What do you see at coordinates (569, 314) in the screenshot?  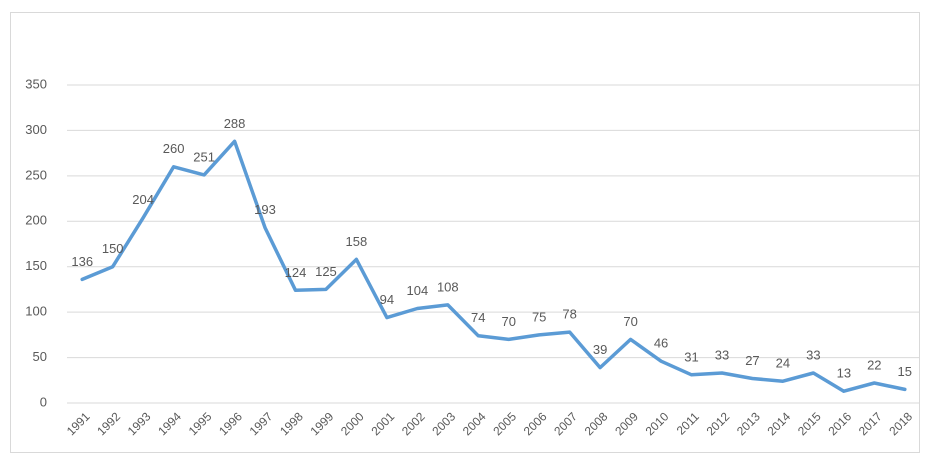 I see `data-label: 78` at bounding box center [569, 314].